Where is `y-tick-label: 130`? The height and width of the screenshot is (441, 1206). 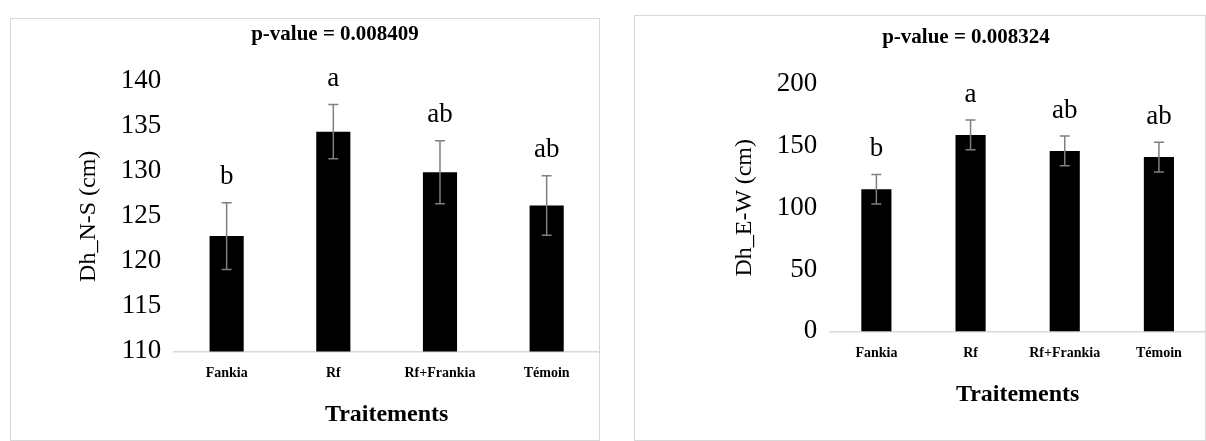 y-tick-label: 130 is located at coordinates (141, 169).